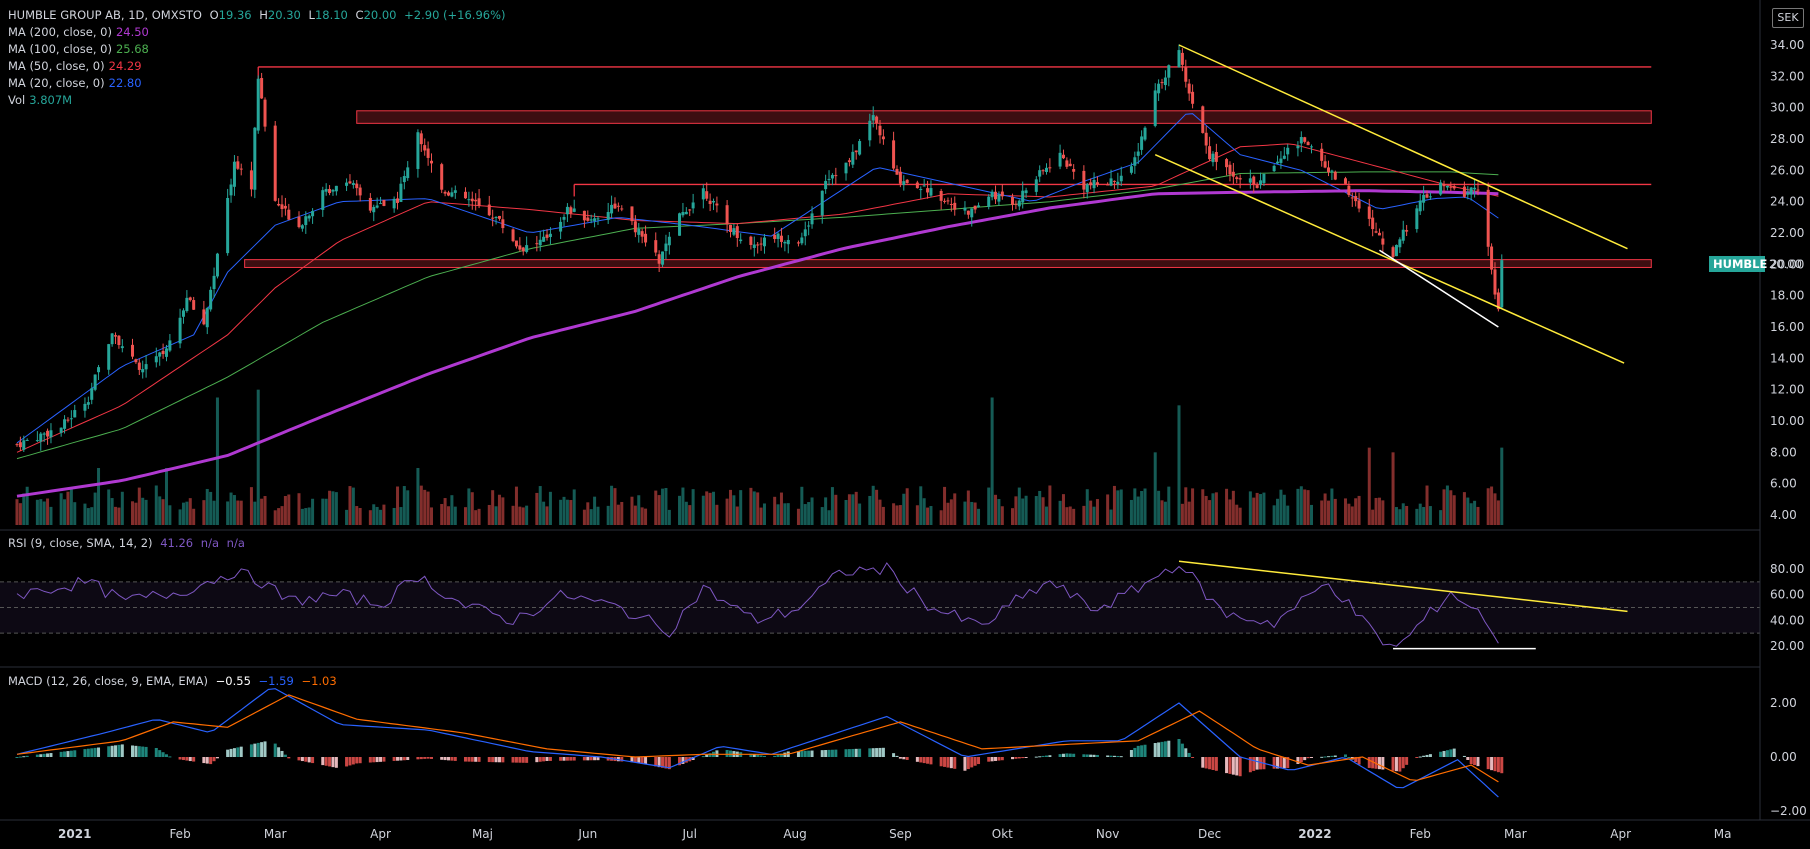  I want to click on ma20-value: 22.80, so click(125, 83).